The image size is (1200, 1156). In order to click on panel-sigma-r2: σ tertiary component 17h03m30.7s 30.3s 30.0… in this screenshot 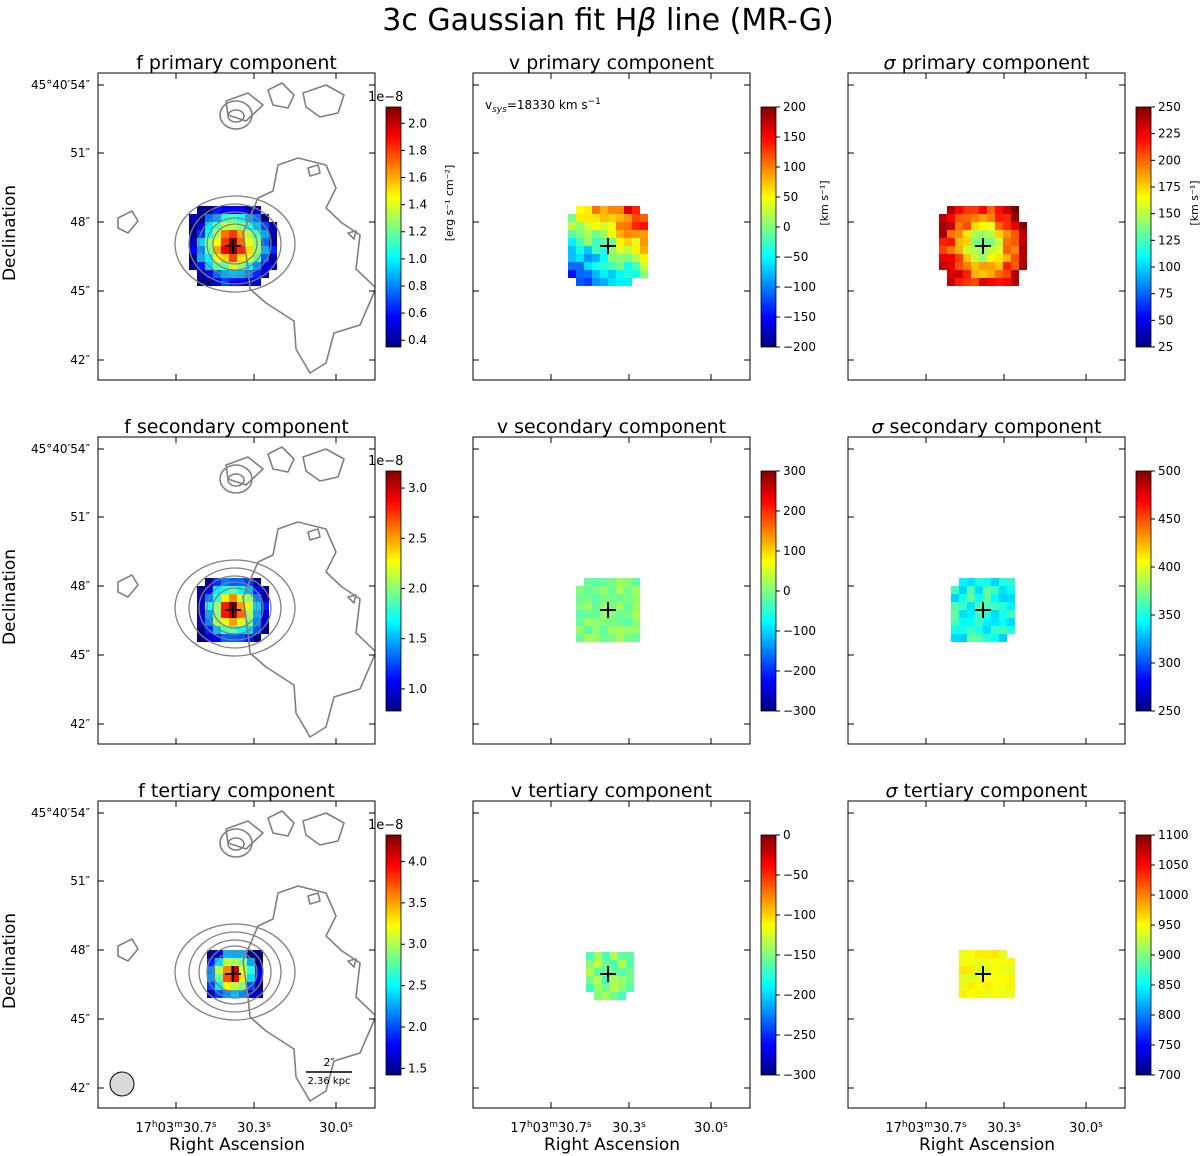, I will do `click(1018, 958)`.